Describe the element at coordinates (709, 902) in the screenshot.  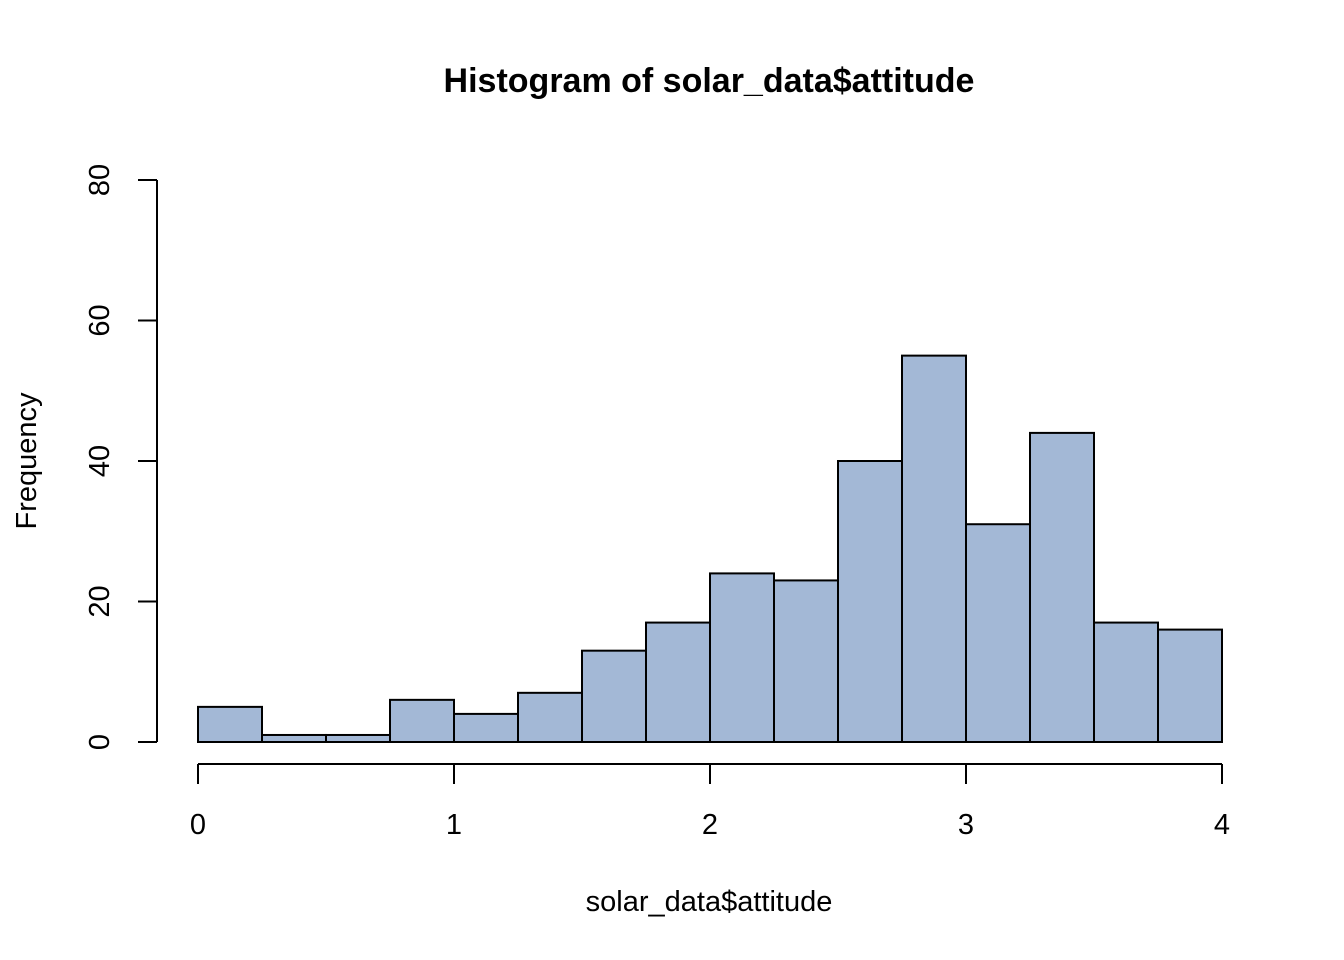
I see `x-axis-label: solar_data$attitude` at that location.